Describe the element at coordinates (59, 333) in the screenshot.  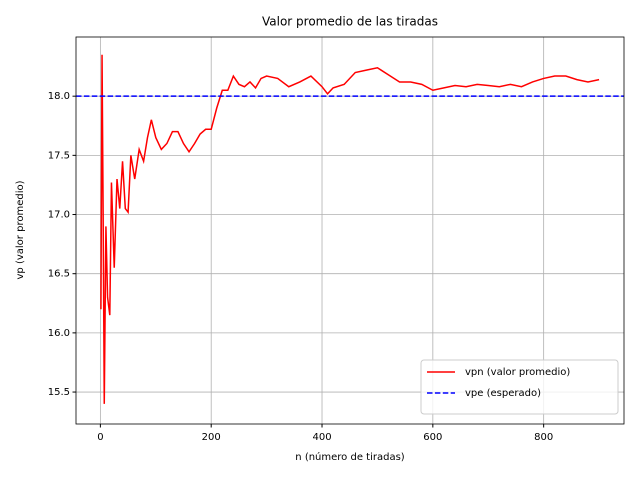
I see `y-tick-label: 16.0` at that location.